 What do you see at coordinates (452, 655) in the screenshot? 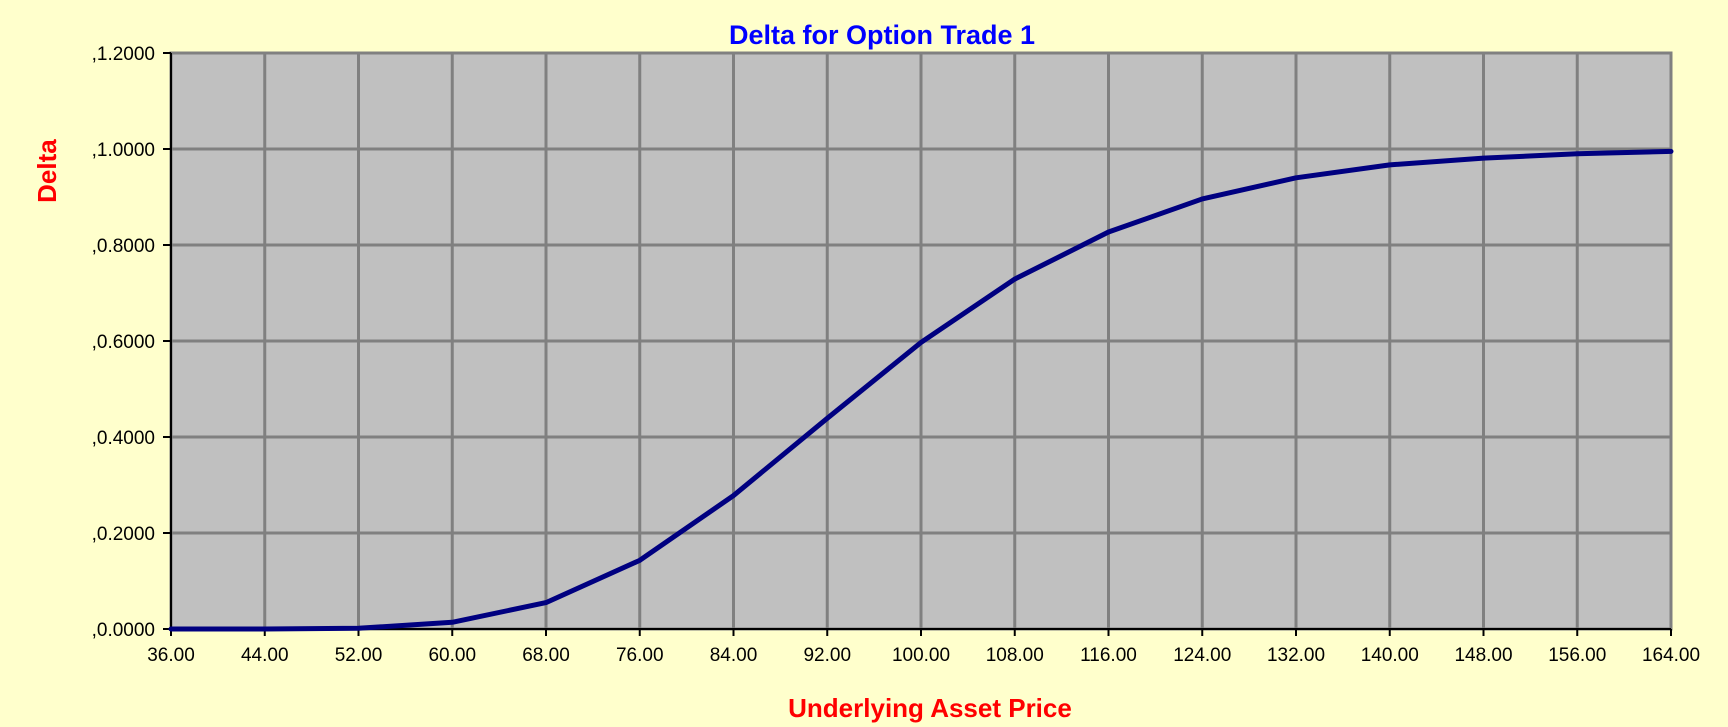
I see `x-tick-label: 60.00` at bounding box center [452, 655].